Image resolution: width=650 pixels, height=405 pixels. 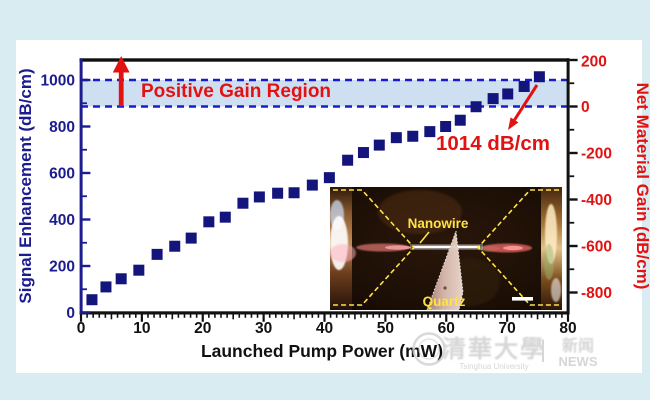 I want to click on scale-bar, so click(x=522, y=299).